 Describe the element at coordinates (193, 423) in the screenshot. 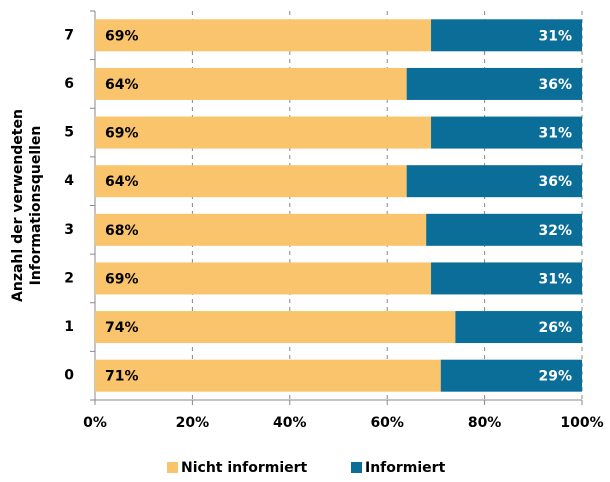

I see `x-tick-label: 20%` at that location.